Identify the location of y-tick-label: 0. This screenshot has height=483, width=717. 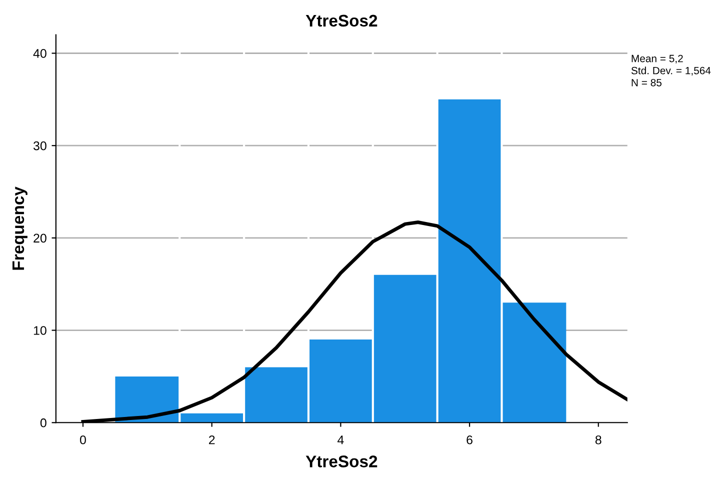
(43, 423).